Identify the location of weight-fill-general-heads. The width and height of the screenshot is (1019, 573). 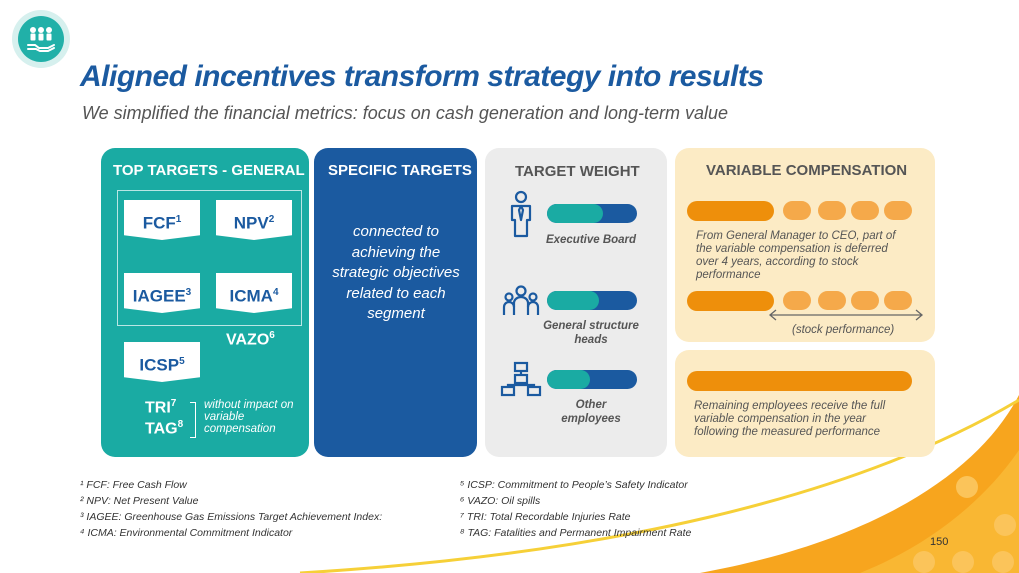
(573, 300).